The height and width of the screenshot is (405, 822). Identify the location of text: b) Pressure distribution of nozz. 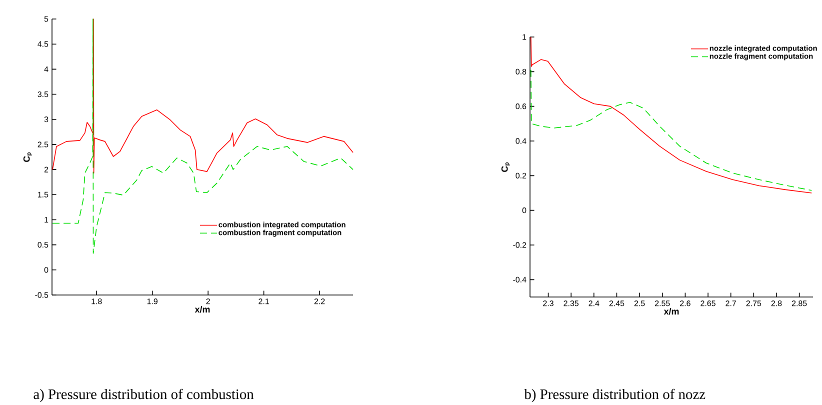
(615, 395).